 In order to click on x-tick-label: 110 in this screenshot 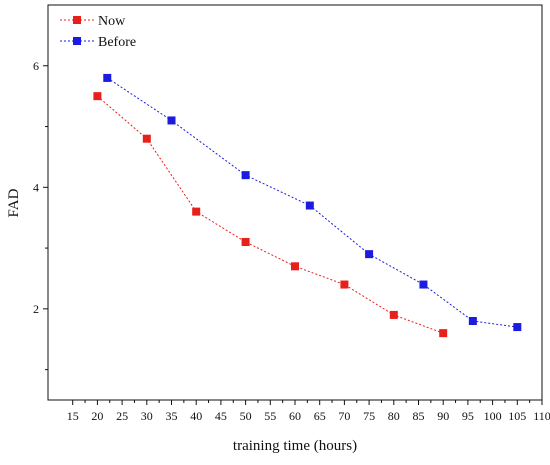, I will do `click(541, 416)`.